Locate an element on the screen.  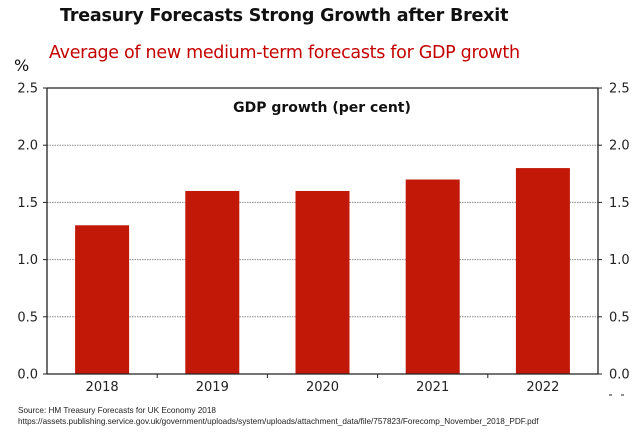
y-tick-label-right: 0.0 is located at coordinates (619, 375).